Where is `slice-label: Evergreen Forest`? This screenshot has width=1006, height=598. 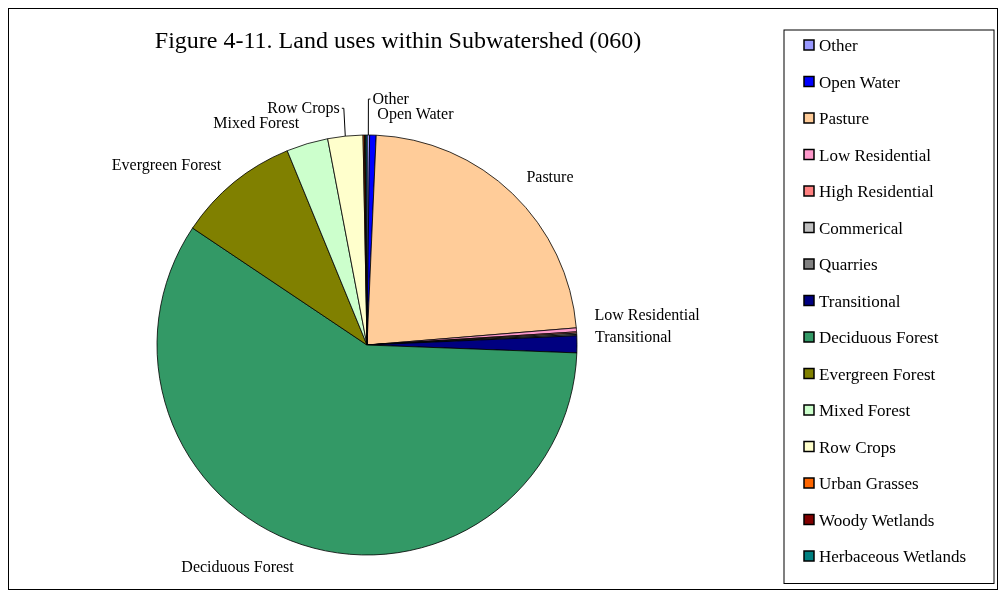
slice-label: Evergreen Forest is located at coordinates (166, 164).